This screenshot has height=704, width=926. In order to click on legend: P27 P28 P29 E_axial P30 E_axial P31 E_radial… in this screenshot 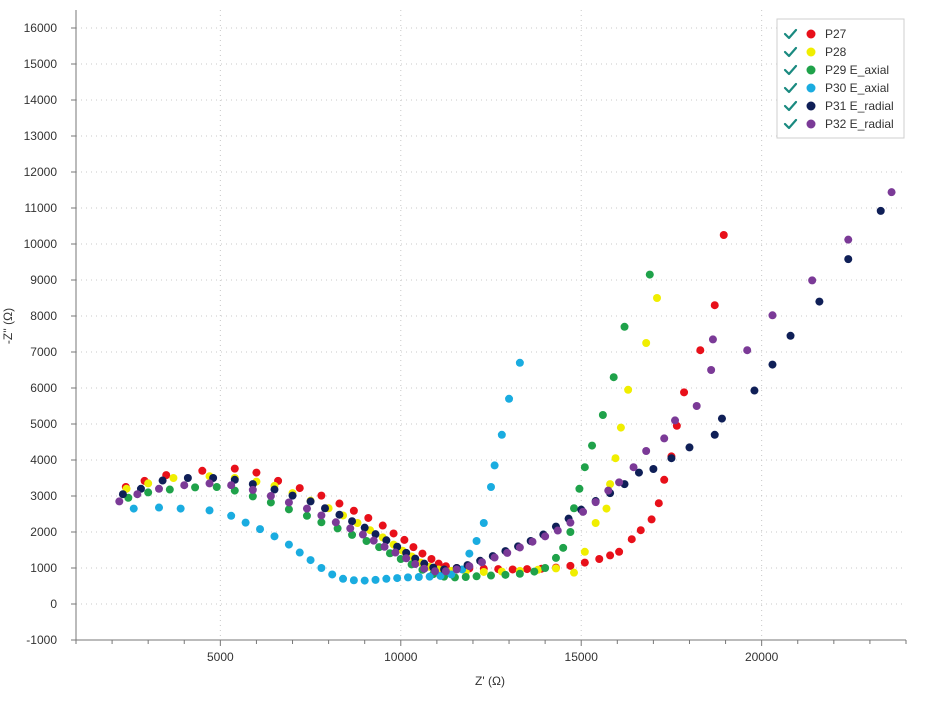, I will do `click(840, 78)`.